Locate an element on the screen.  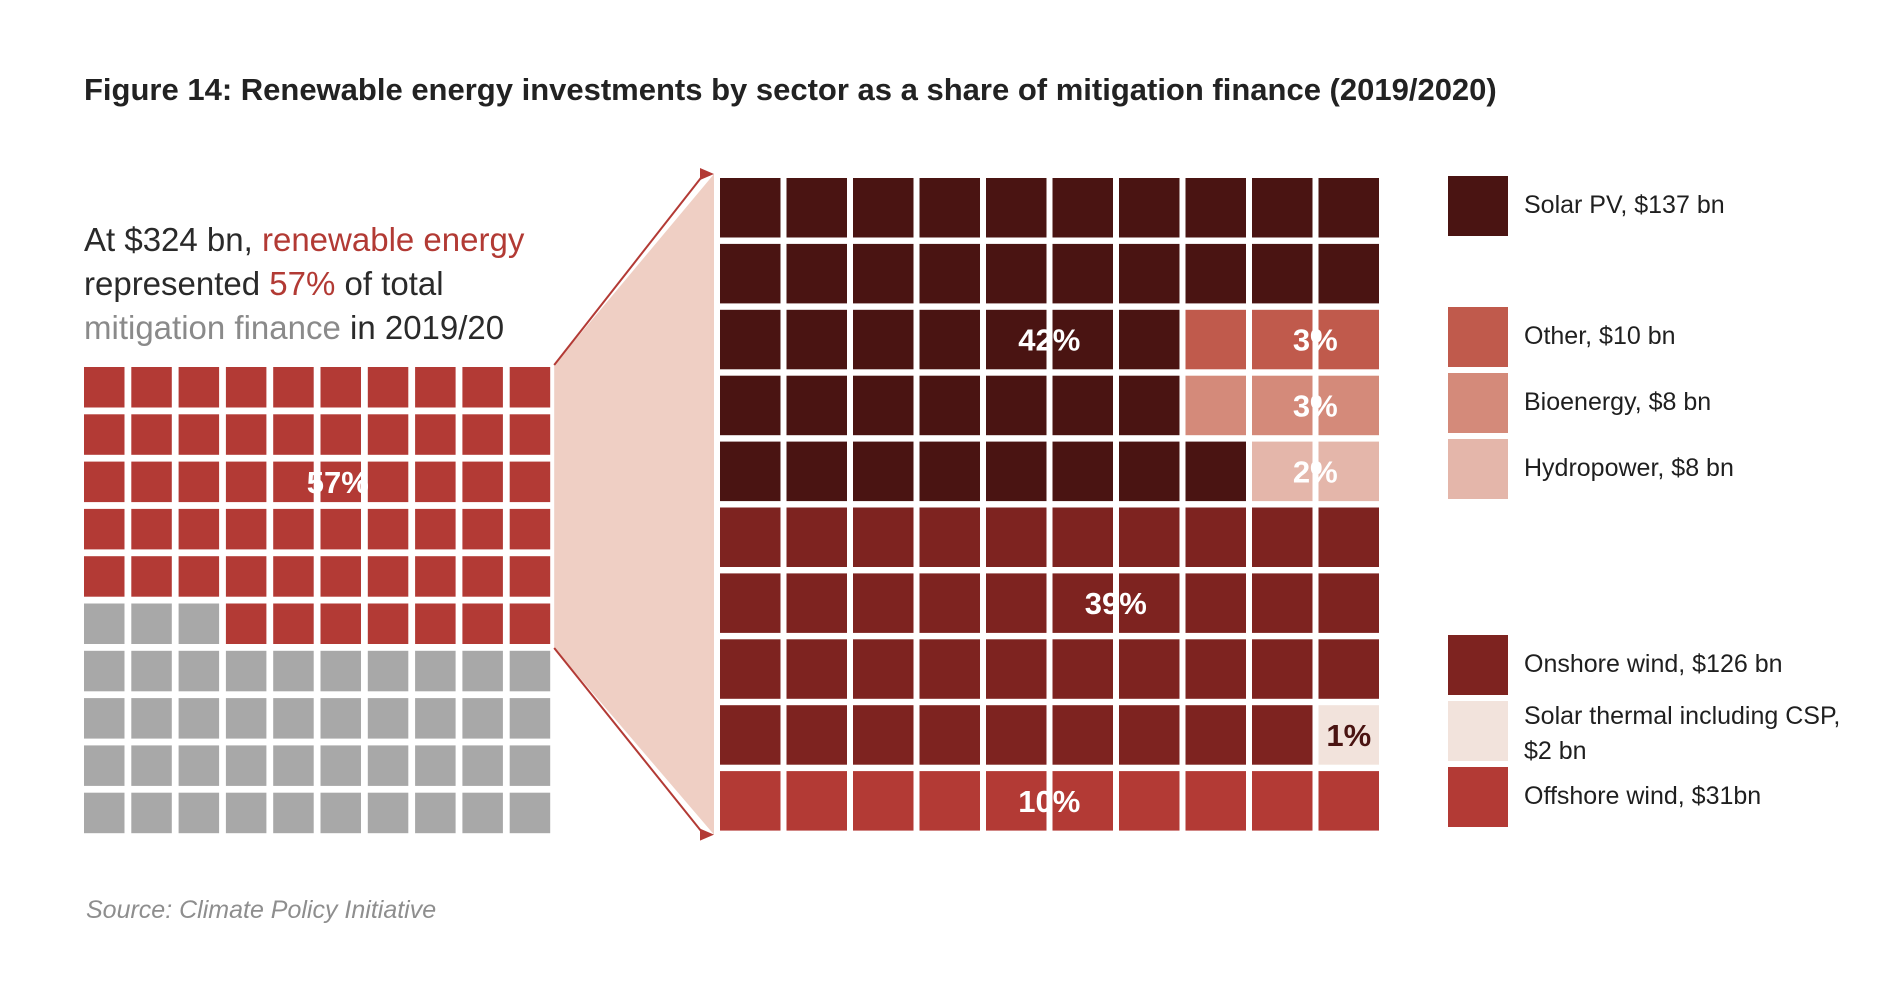
intro-part-3: represented is located at coordinates (177, 283).